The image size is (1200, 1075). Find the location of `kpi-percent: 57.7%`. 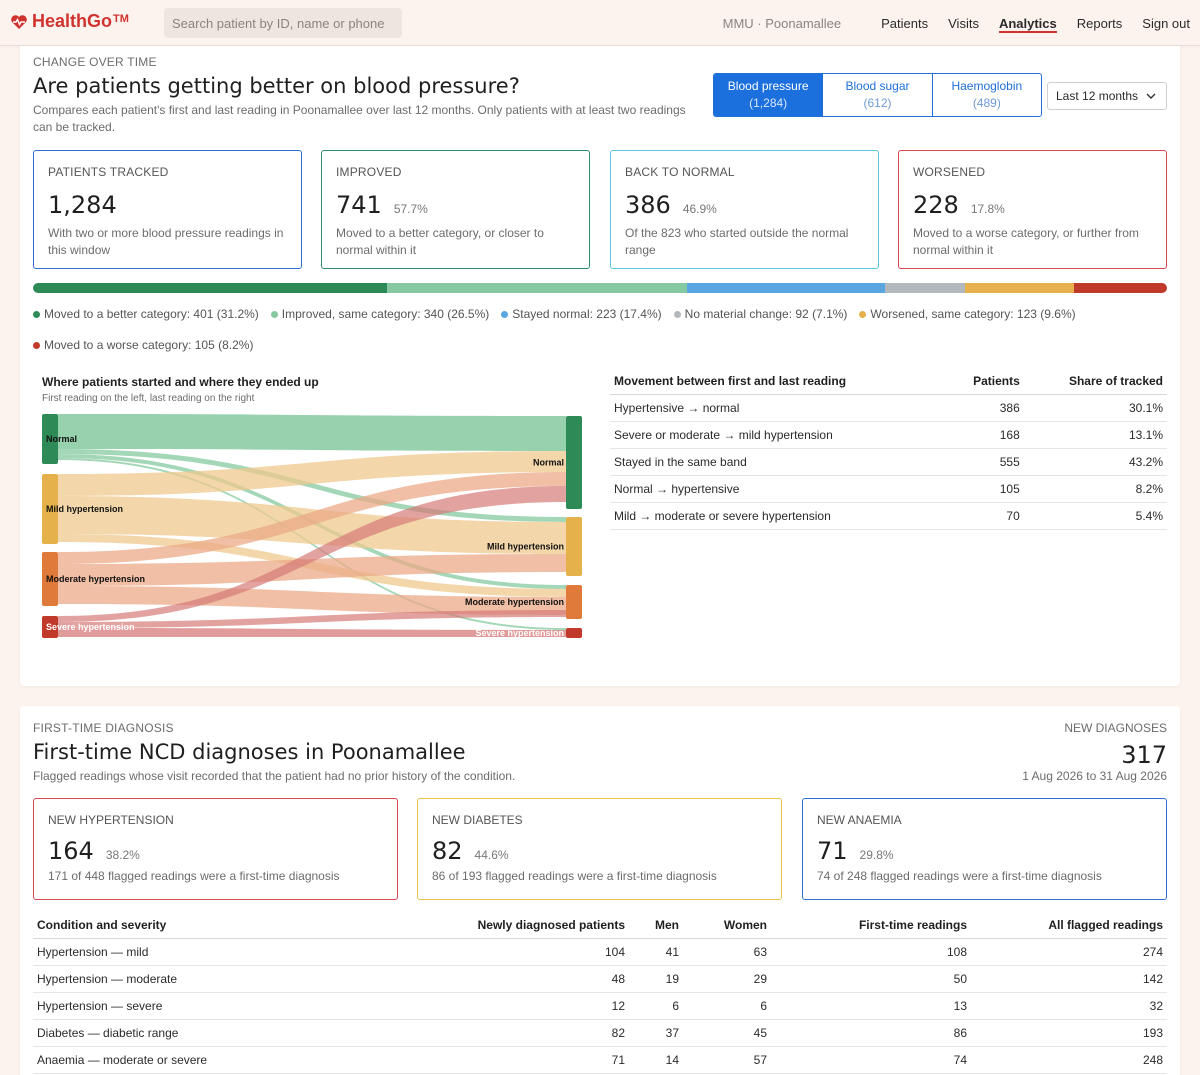

kpi-percent: 57.7% is located at coordinates (410, 209).